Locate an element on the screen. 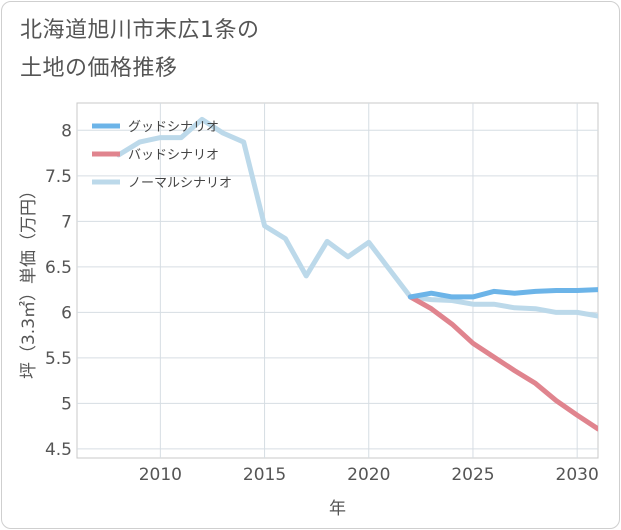 The height and width of the screenshot is (530, 621). x-tick-label: 2020 is located at coordinates (368, 475).